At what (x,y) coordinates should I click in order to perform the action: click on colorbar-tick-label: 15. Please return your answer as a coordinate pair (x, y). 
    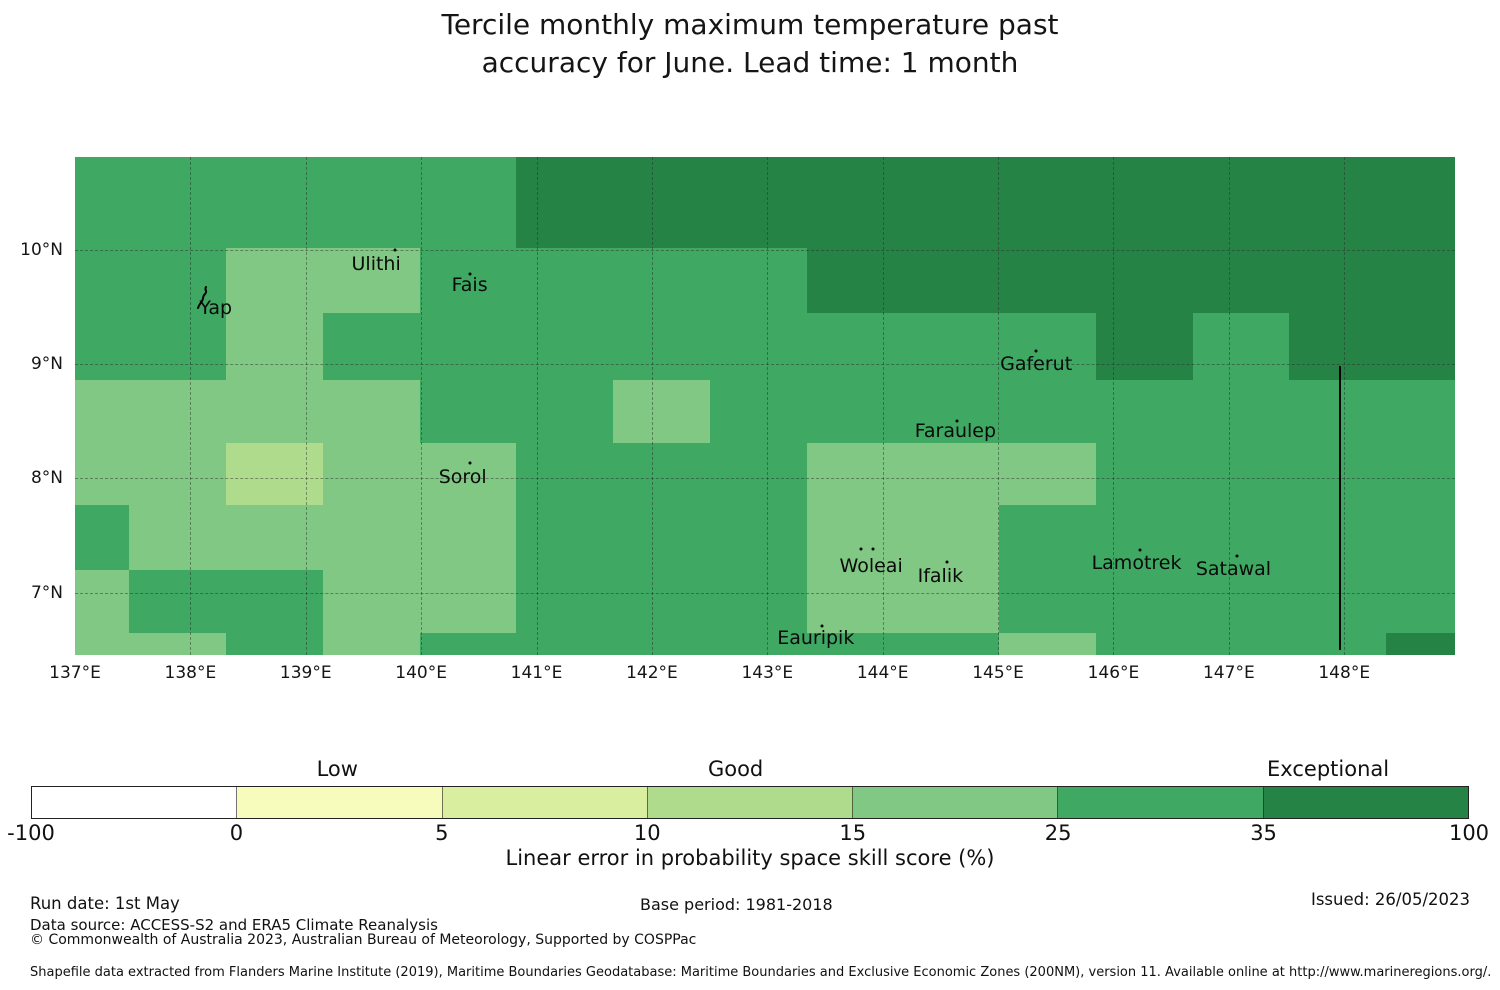
    Looking at the image, I should click on (853, 833).